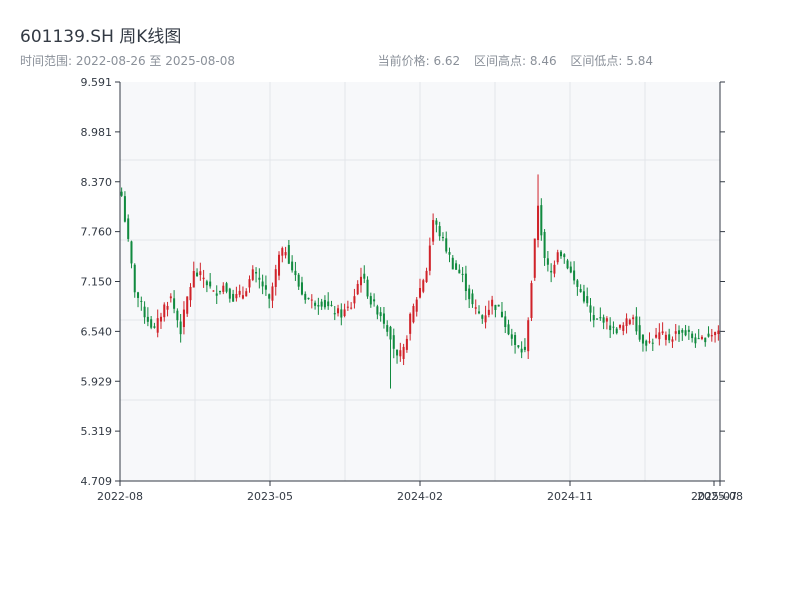  Describe the element at coordinates (420, 496) in the screenshot. I see `x-tick-label: 2024-02` at that location.